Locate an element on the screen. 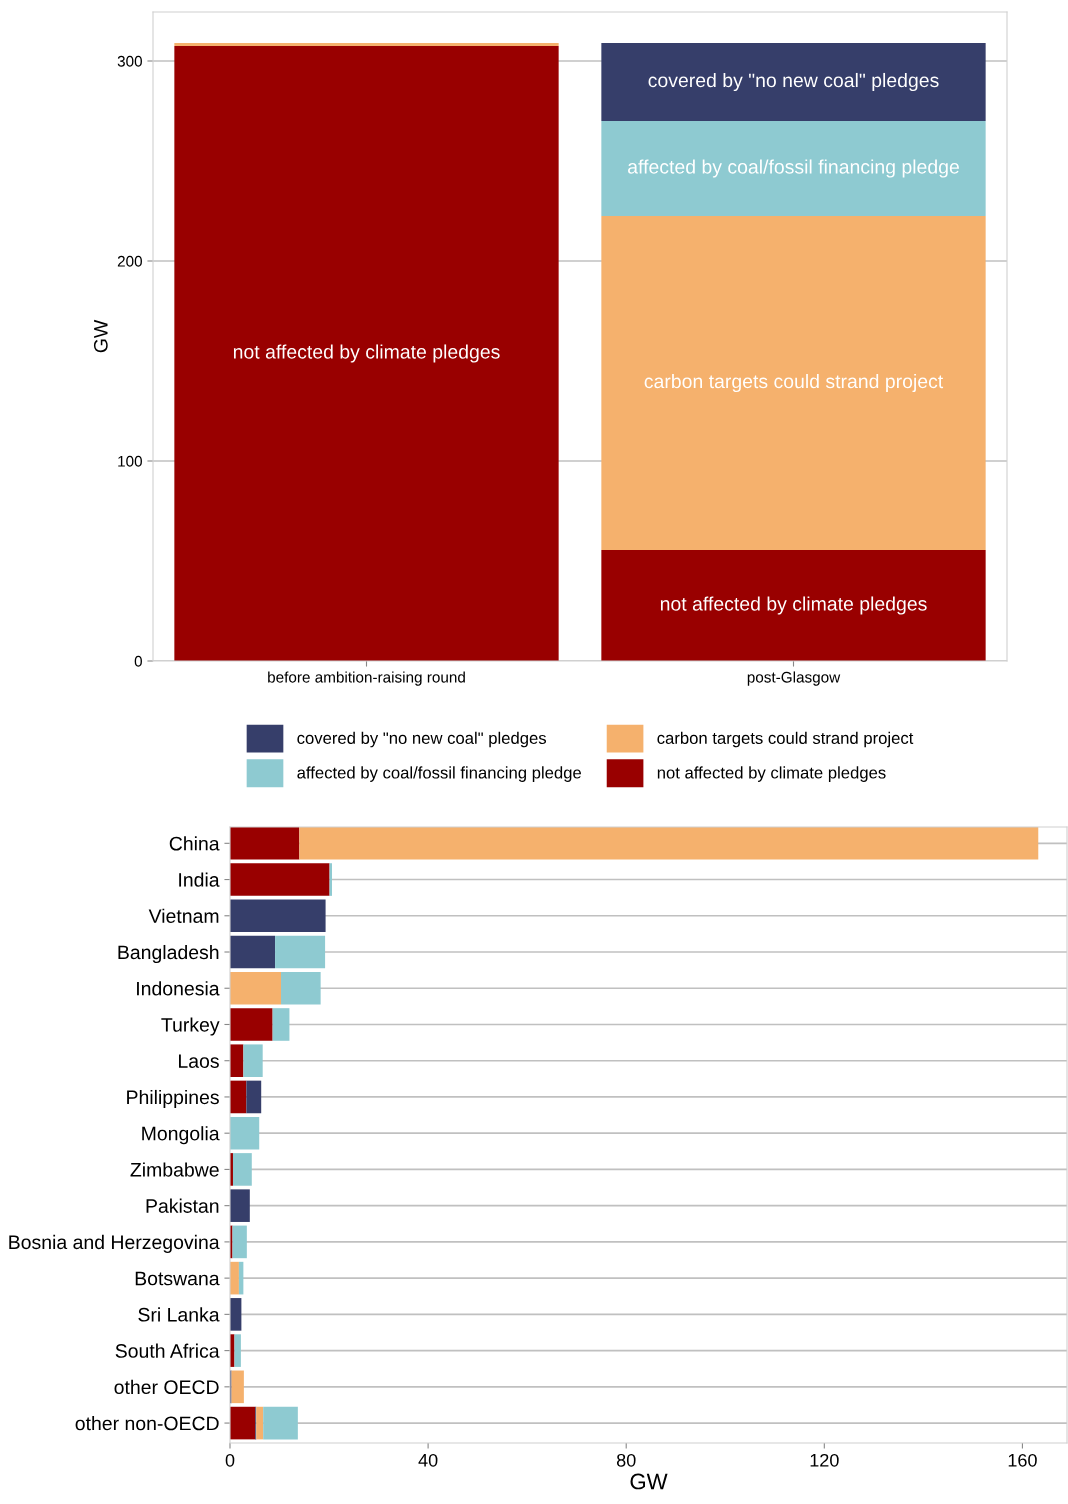  y-tick-label: Sri Lanka is located at coordinates (179, 1314).